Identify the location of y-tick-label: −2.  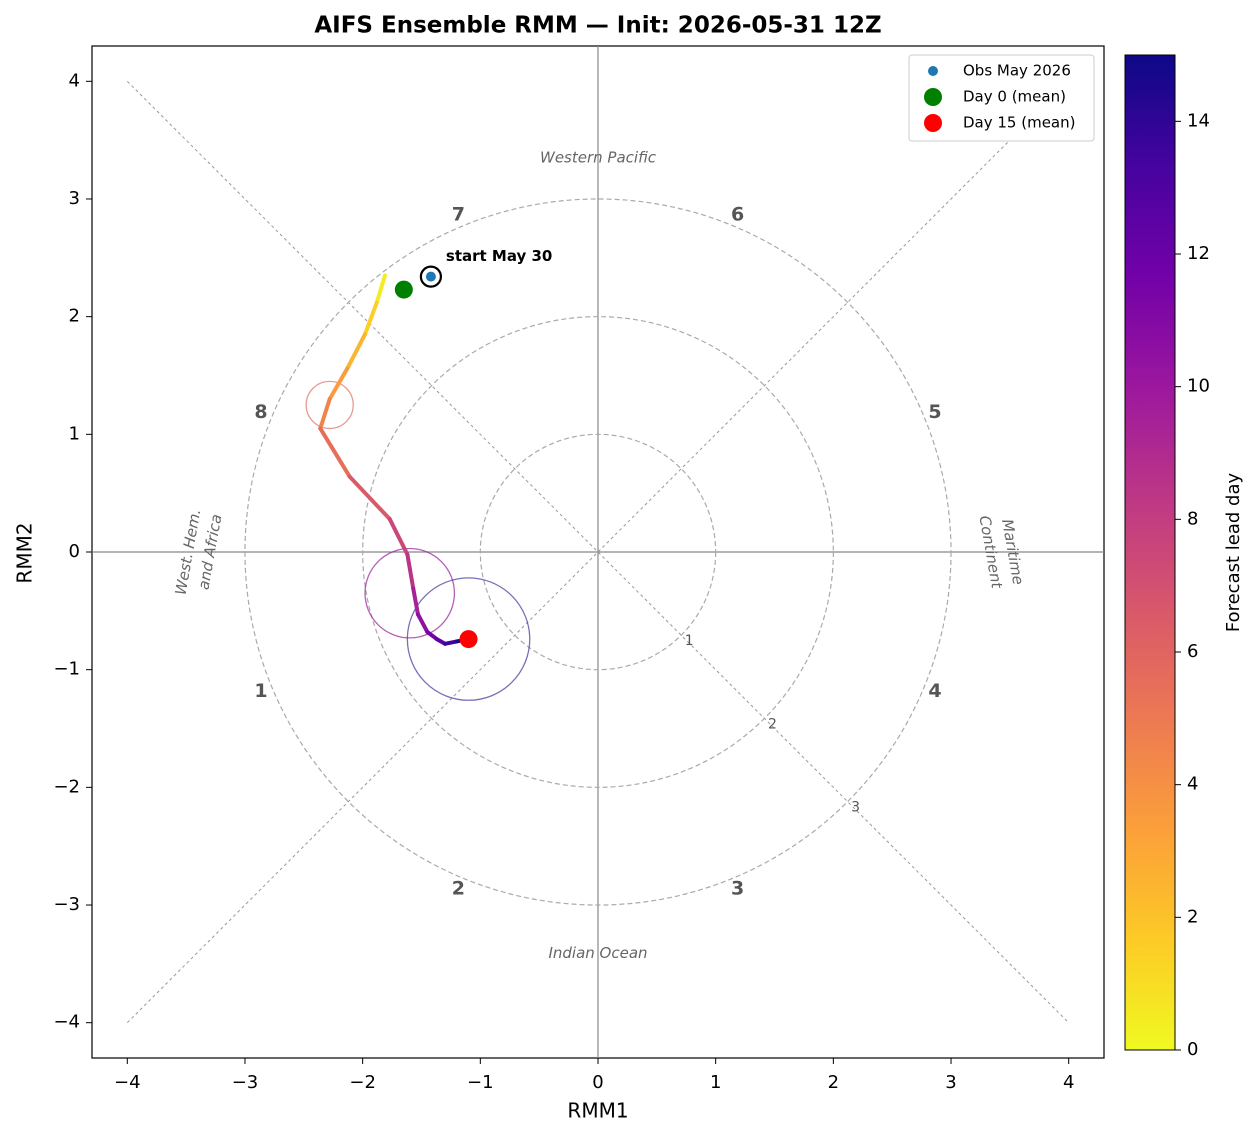
(66, 786).